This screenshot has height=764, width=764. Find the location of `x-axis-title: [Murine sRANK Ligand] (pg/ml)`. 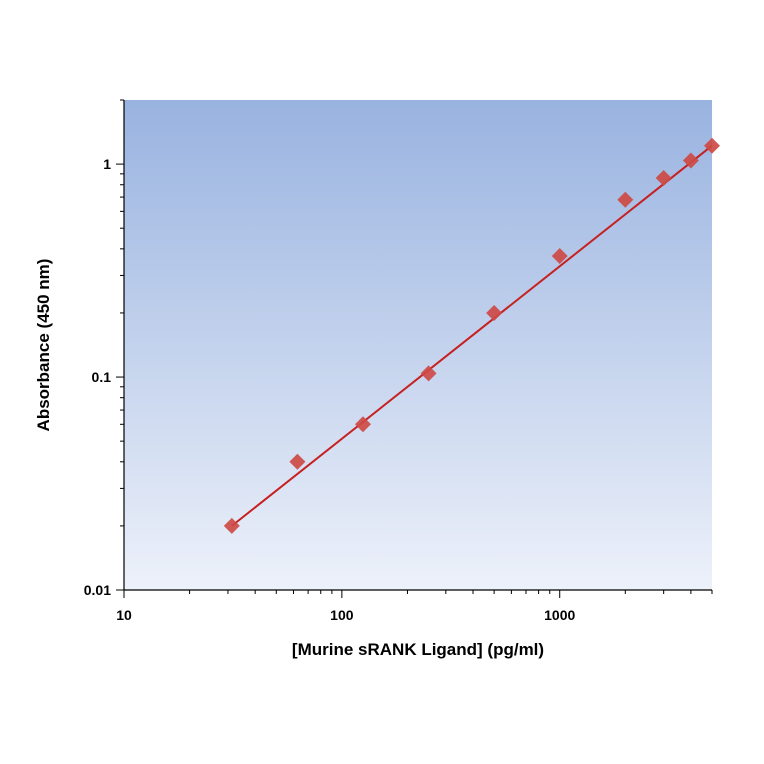

x-axis-title: [Murine sRANK Ligand] (pg/ml) is located at coordinates (418, 649).